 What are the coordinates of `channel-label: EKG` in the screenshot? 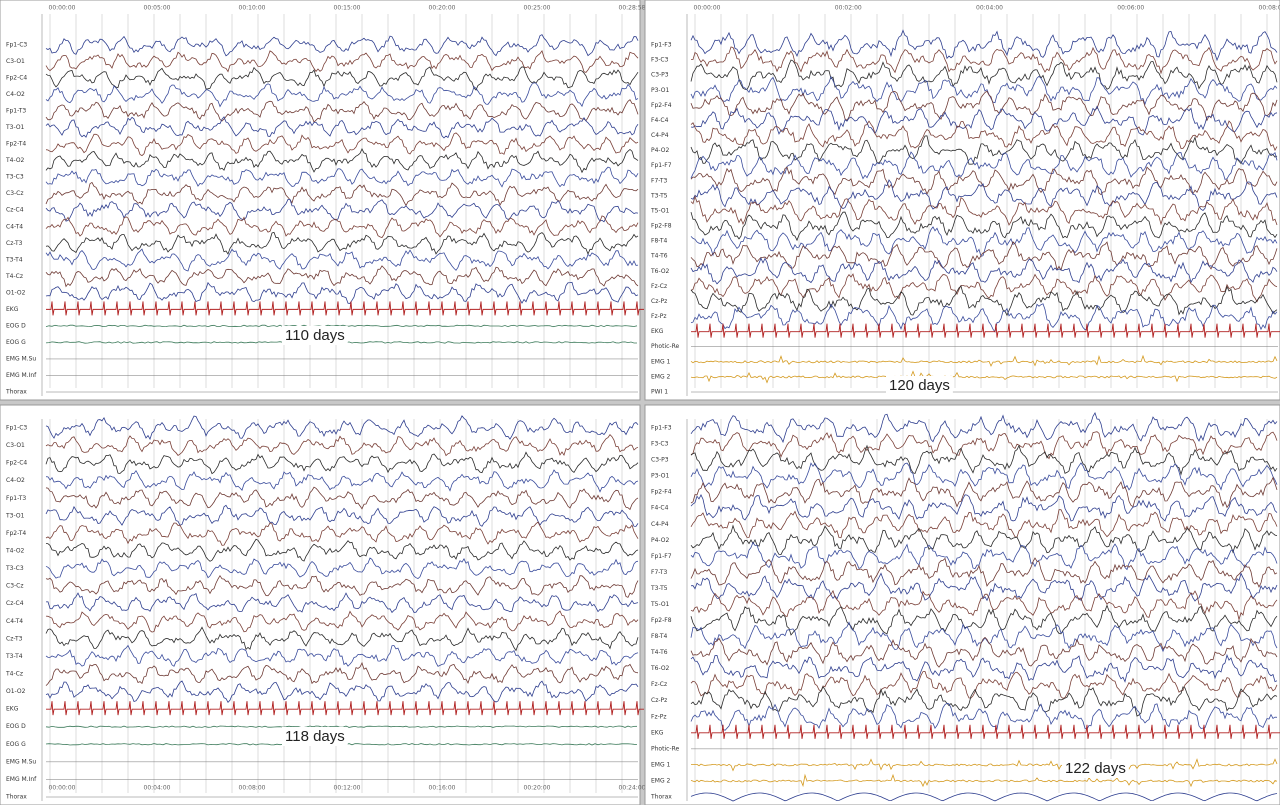 It's located at (657, 331).